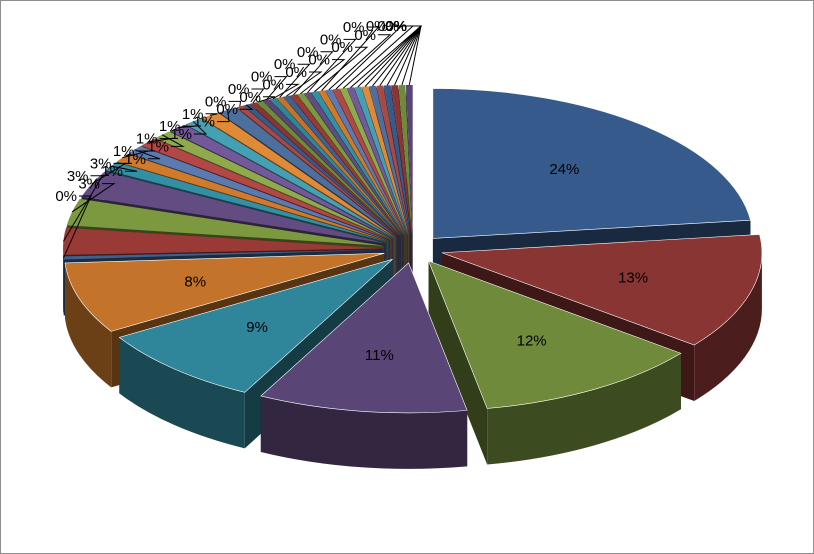 This screenshot has height=554, width=814. I want to click on slice-label-23: 0%, so click(262, 77).